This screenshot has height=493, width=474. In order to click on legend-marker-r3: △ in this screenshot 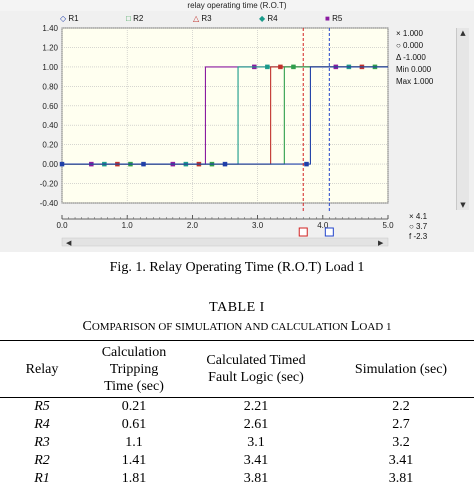, I will do `click(196, 18)`.